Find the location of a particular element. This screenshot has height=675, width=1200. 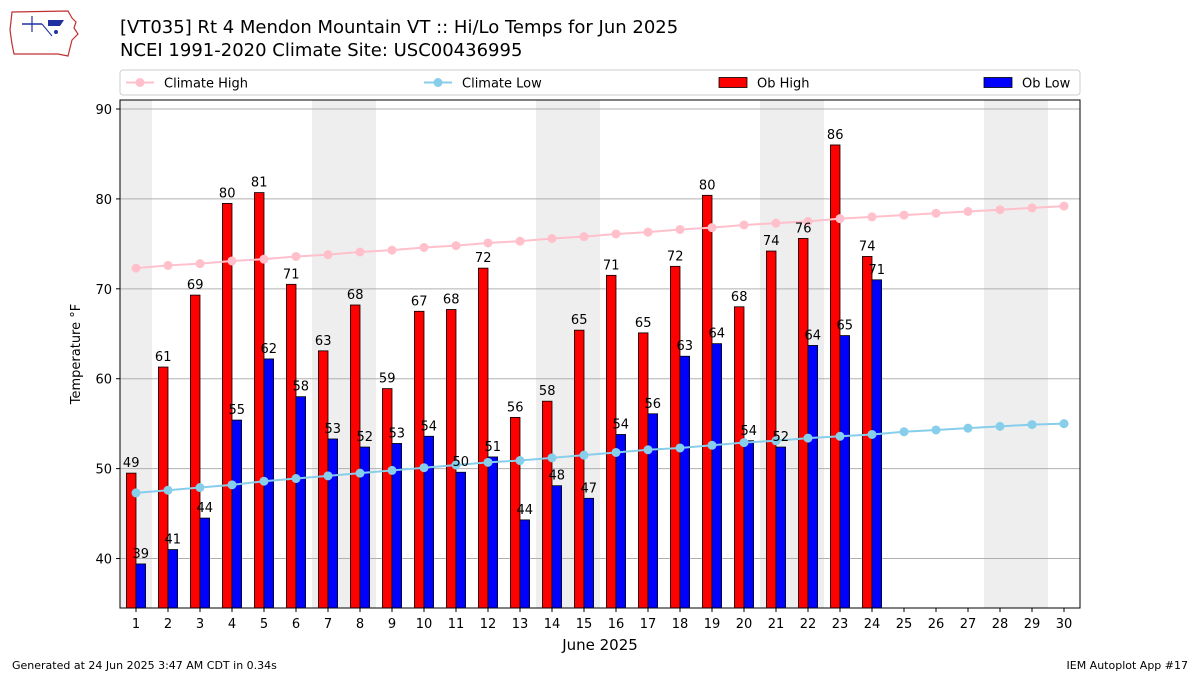

x-tick-label: 1 is located at coordinates (136, 624).